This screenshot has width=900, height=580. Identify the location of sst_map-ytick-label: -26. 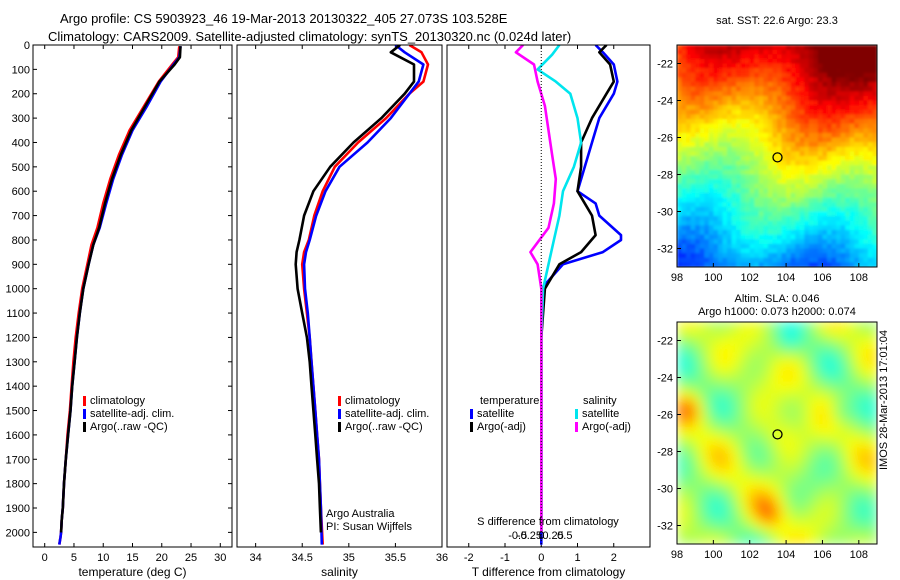
(665, 139).